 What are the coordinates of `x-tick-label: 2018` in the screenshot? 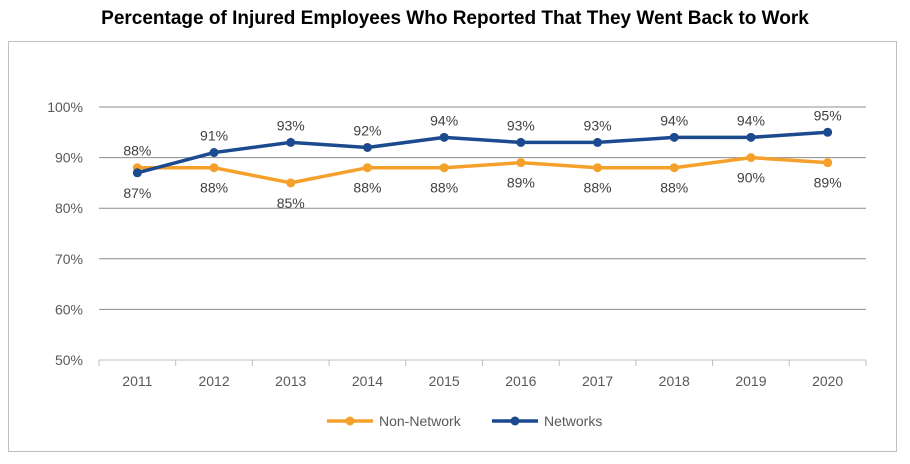 It's located at (674, 381).